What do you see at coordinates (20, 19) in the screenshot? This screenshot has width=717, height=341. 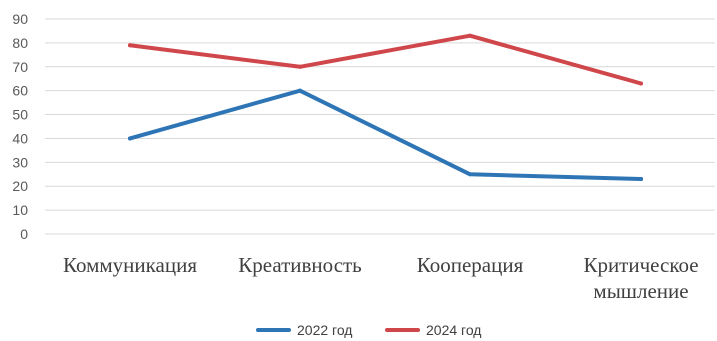 I see `y-tick-label: 90` at bounding box center [20, 19].